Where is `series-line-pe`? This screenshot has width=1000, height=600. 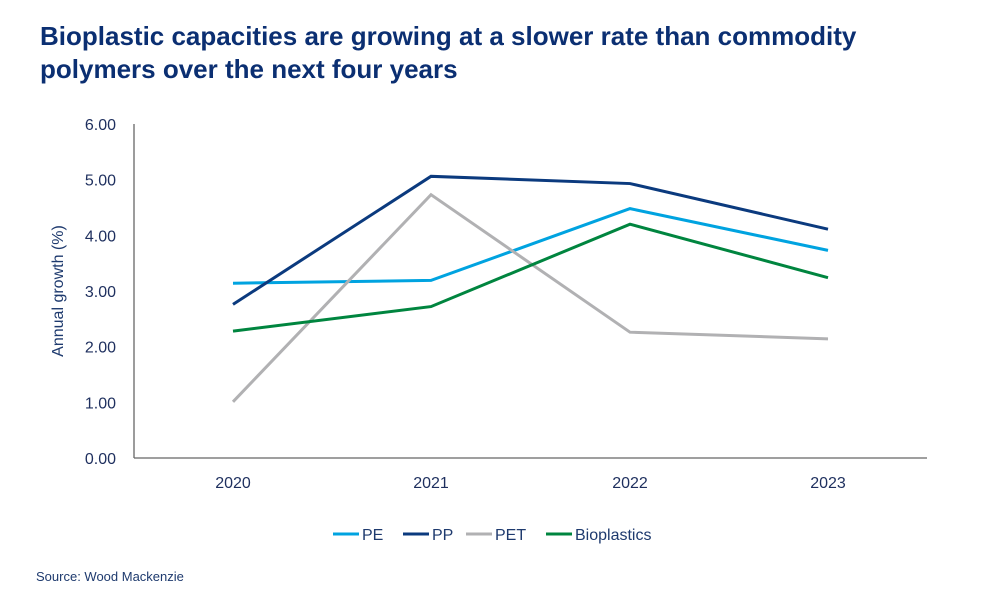
series-line-pe is located at coordinates (530, 246).